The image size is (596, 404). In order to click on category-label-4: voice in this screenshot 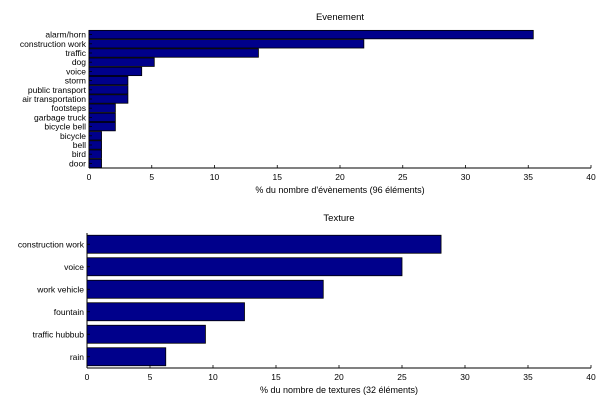, I will do `click(76, 71)`.